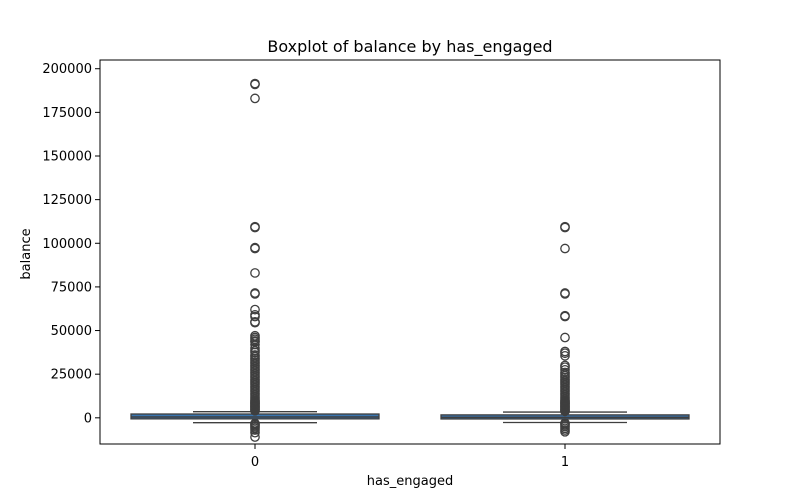  I want to click on y-tick-label: 0, so click(88, 418).